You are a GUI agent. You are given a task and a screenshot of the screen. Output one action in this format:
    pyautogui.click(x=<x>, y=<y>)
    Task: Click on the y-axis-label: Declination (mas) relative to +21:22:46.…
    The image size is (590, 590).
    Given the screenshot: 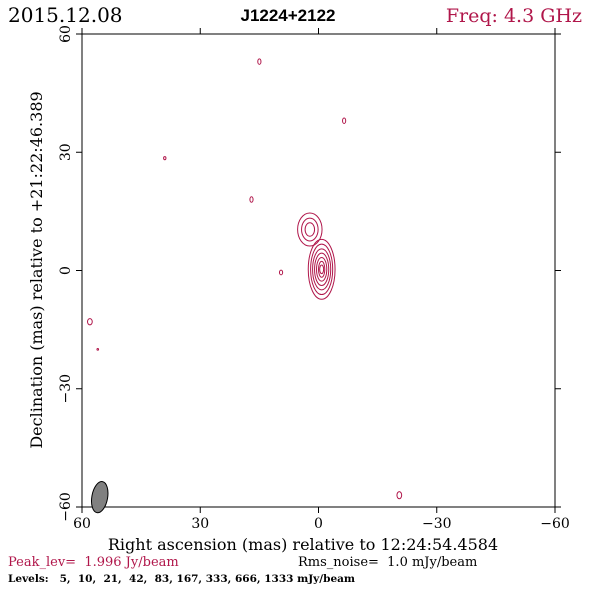 What is the action you would take?
    pyautogui.click(x=36, y=269)
    